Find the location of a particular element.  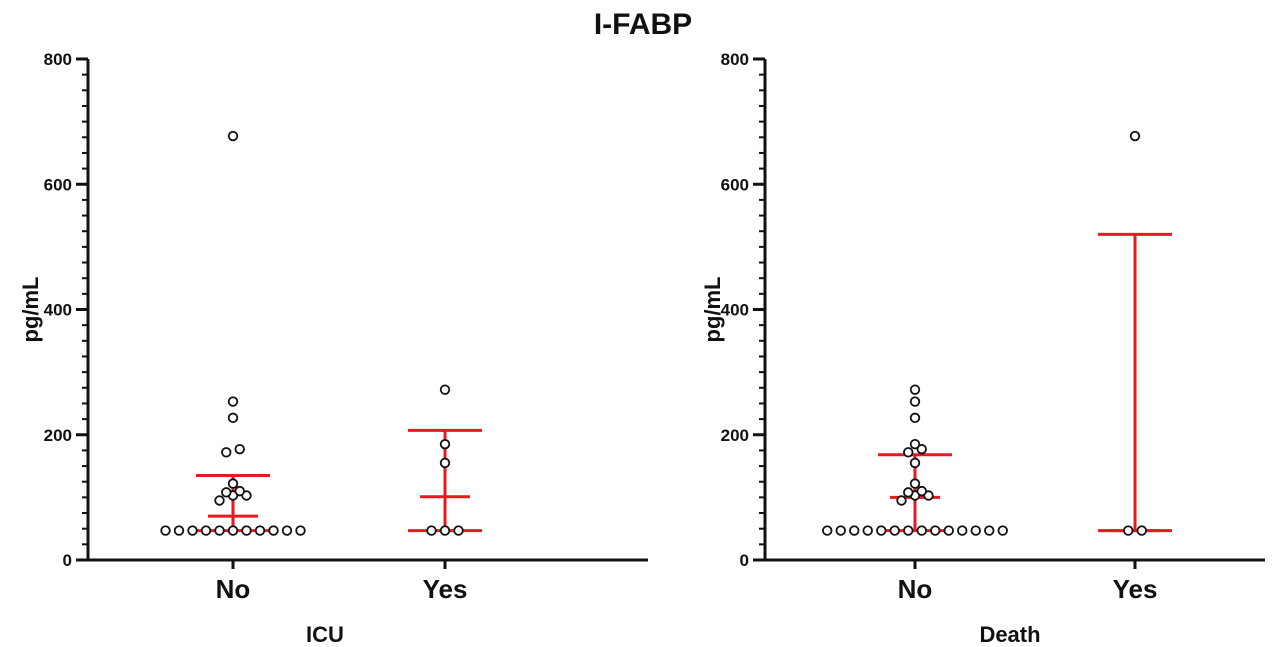

figure-title: I-FABP is located at coordinates (643, 24).